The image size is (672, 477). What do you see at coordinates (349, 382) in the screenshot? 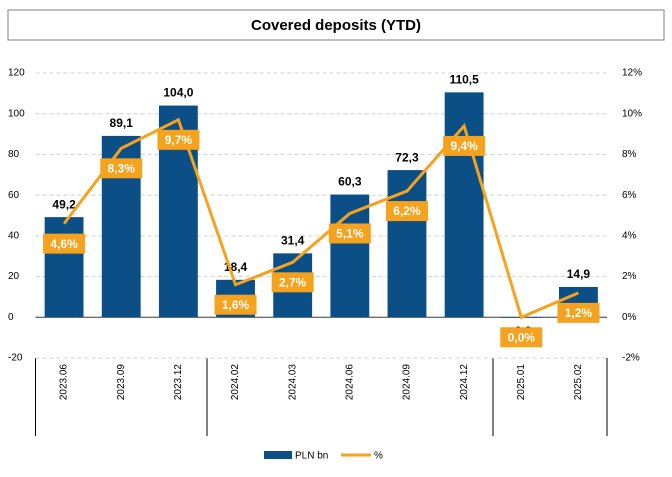
I see `x-tick-label: 2024.06` at bounding box center [349, 382].